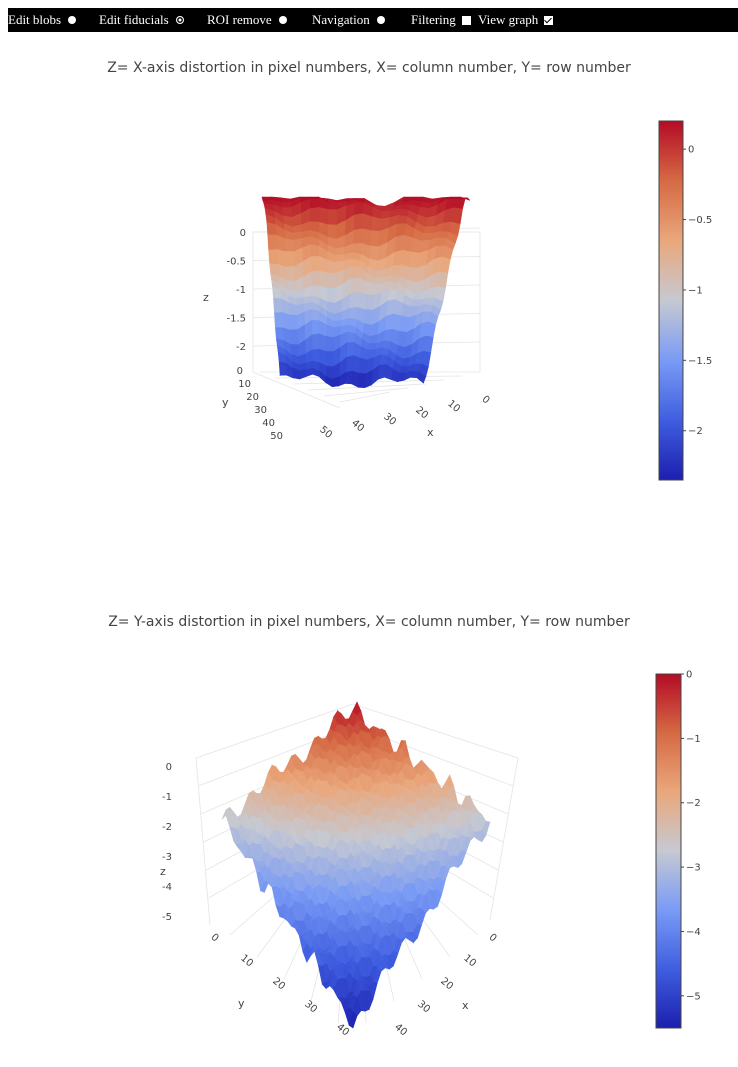 The width and height of the screenshot is (738, 1067). I want to click on edit-blobs-label: Edit blobs, so click(35, 19).